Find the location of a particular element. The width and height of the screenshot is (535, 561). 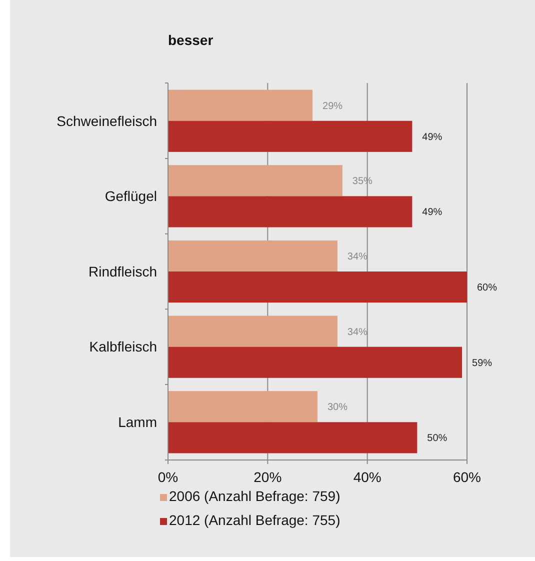

y-tick-label: Lamm is located at coordinates (137, 422).